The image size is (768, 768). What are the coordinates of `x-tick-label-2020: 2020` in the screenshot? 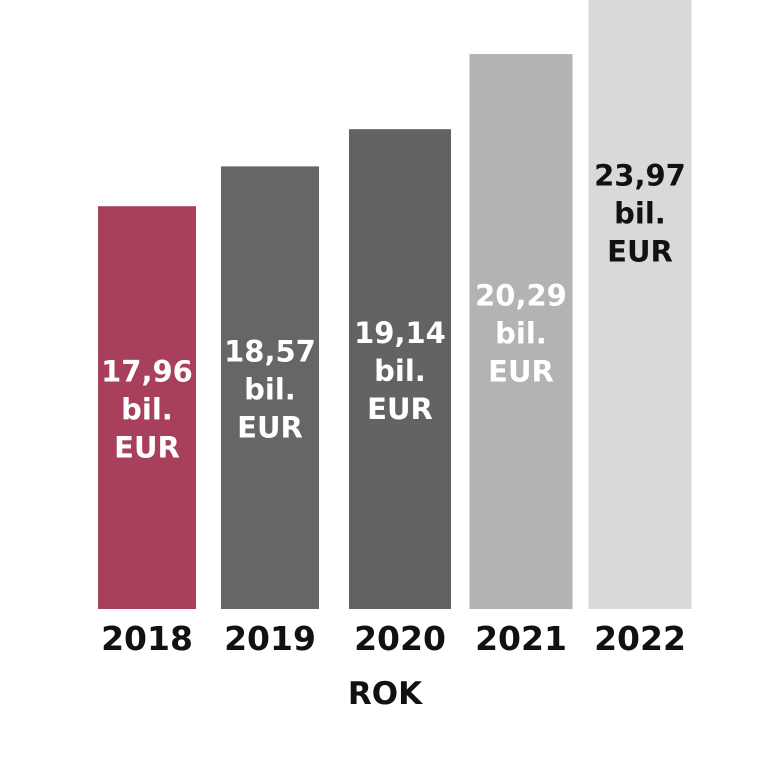 It's located at (400, 638).